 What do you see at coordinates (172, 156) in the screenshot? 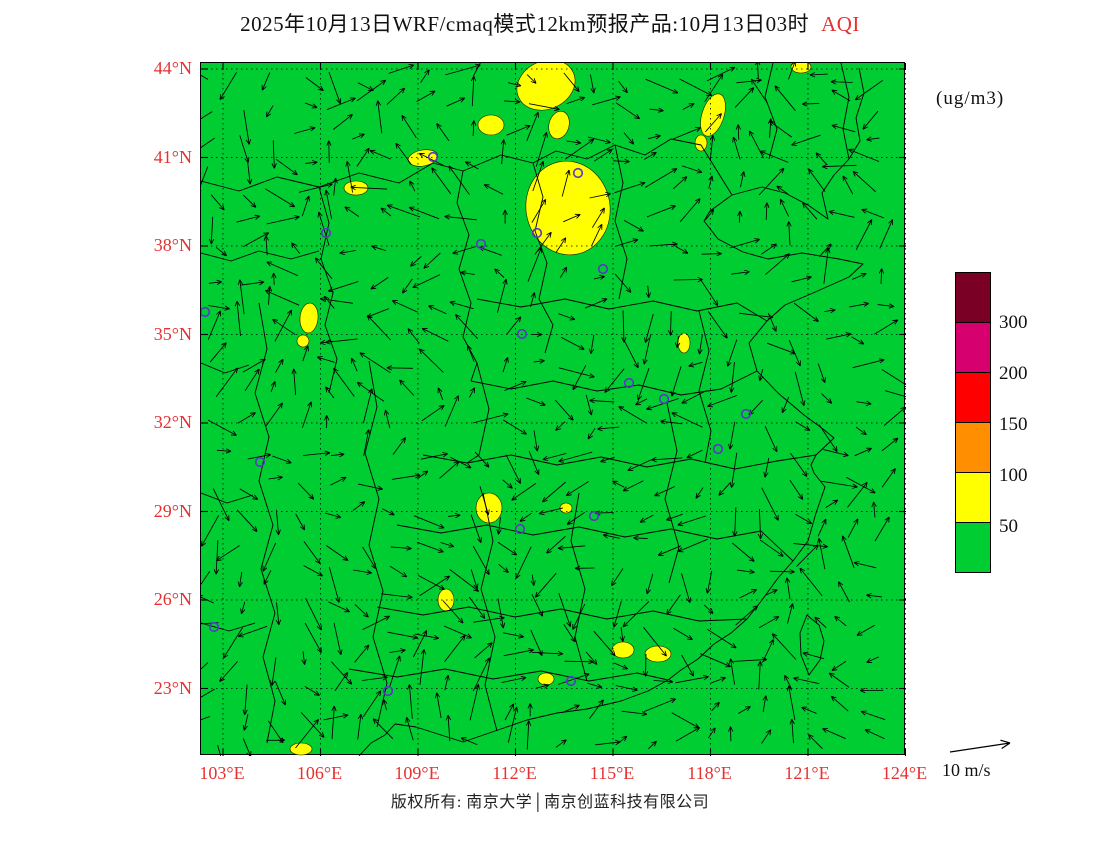
I see `lat-tick-label: 41°N` at bounding box center [172, 156].